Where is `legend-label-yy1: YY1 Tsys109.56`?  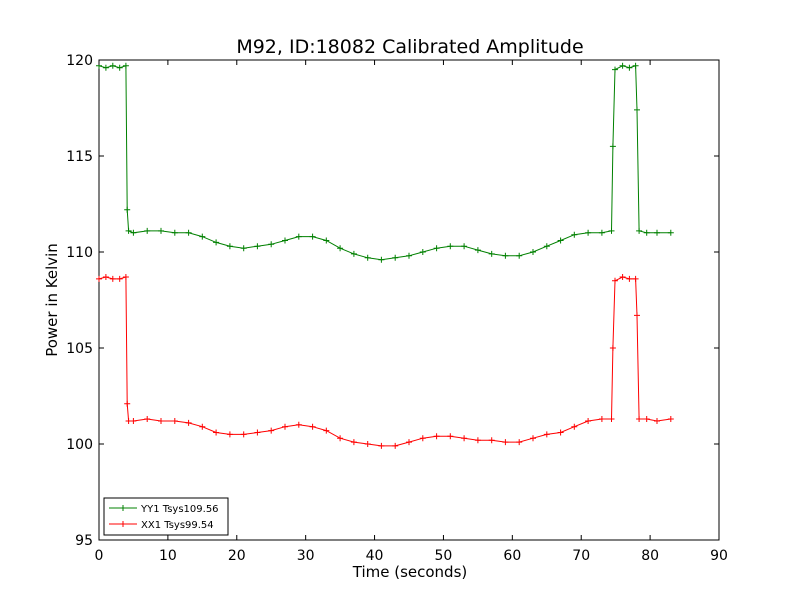 legend-label-yy1: YY1 Tsys109.56 is located at coordinates (179, 509).